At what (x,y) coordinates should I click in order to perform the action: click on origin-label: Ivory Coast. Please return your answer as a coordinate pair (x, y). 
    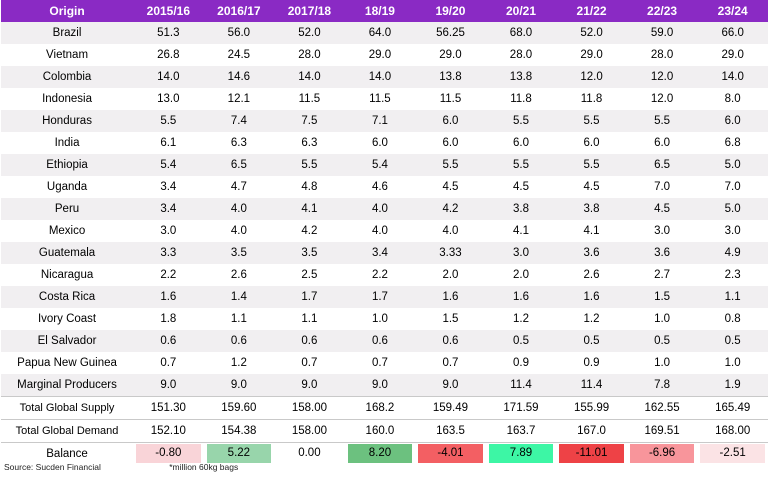
    Looking at the image, I should click on (67, 319).